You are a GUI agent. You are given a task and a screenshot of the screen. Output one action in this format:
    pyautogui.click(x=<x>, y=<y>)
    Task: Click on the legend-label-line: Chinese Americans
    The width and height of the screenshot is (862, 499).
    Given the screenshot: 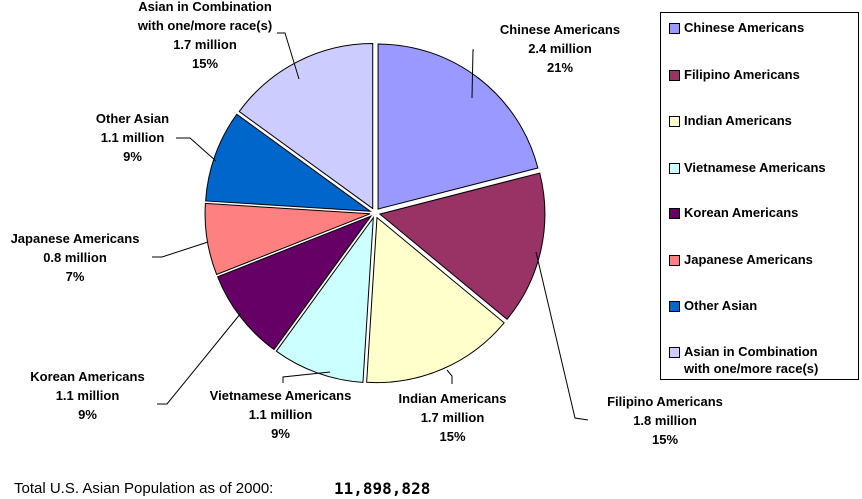 What is the action you would take?
    pyautogui.click(x=744, y=27)
    